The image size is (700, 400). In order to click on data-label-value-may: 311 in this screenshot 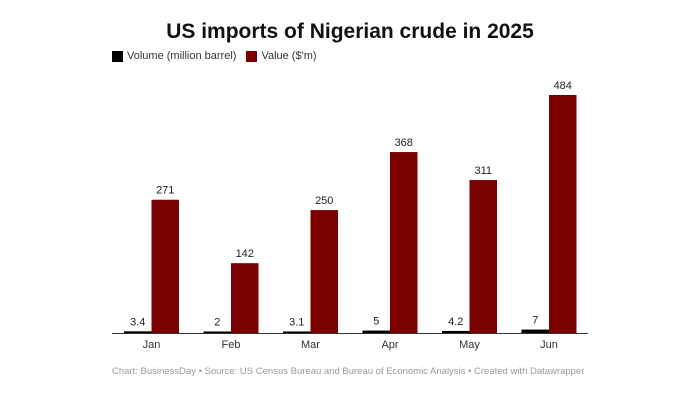, I will do `click(483, 171)`.